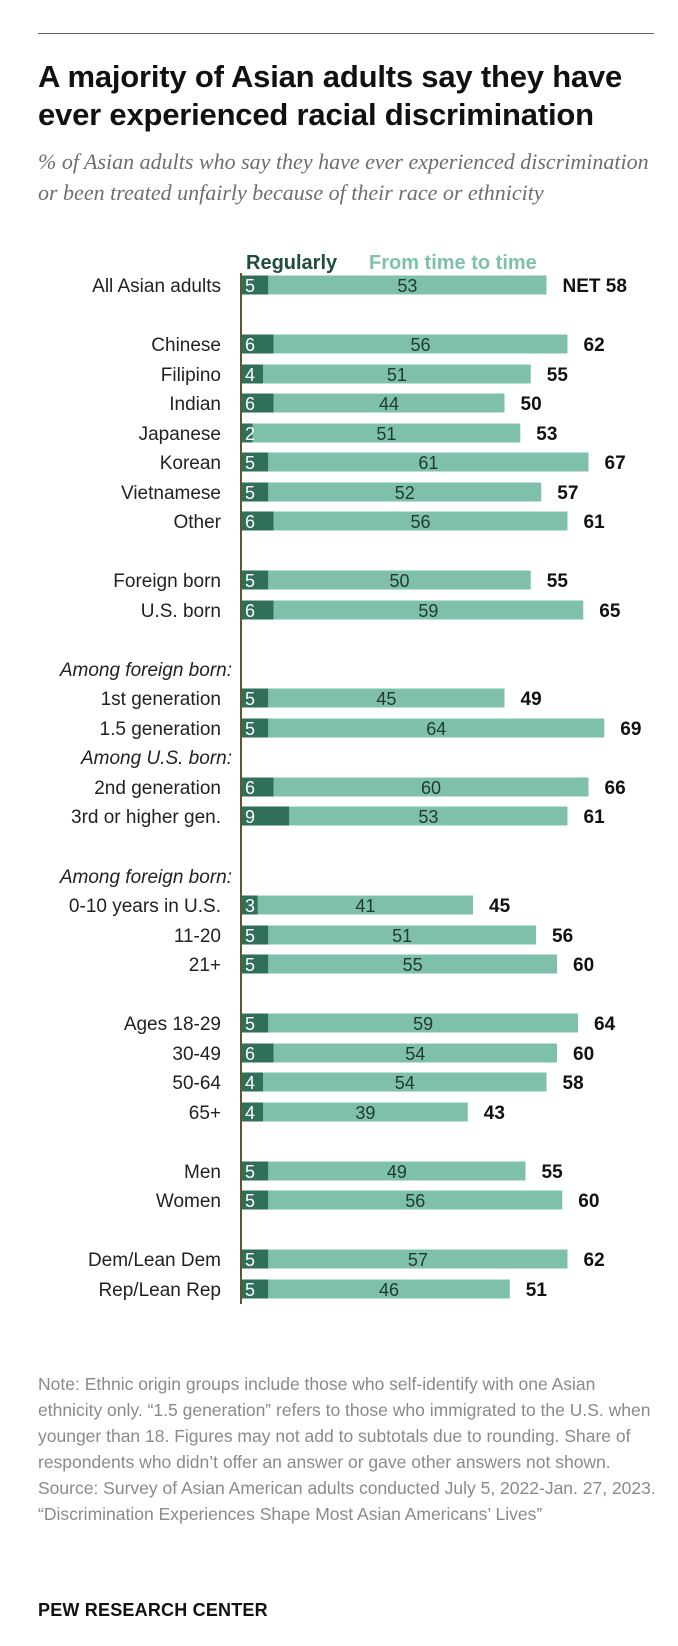  Describe the element at coordinates (250, 936) in the screenshot. I see `value-label-regularly-11-20: 5` at that location.